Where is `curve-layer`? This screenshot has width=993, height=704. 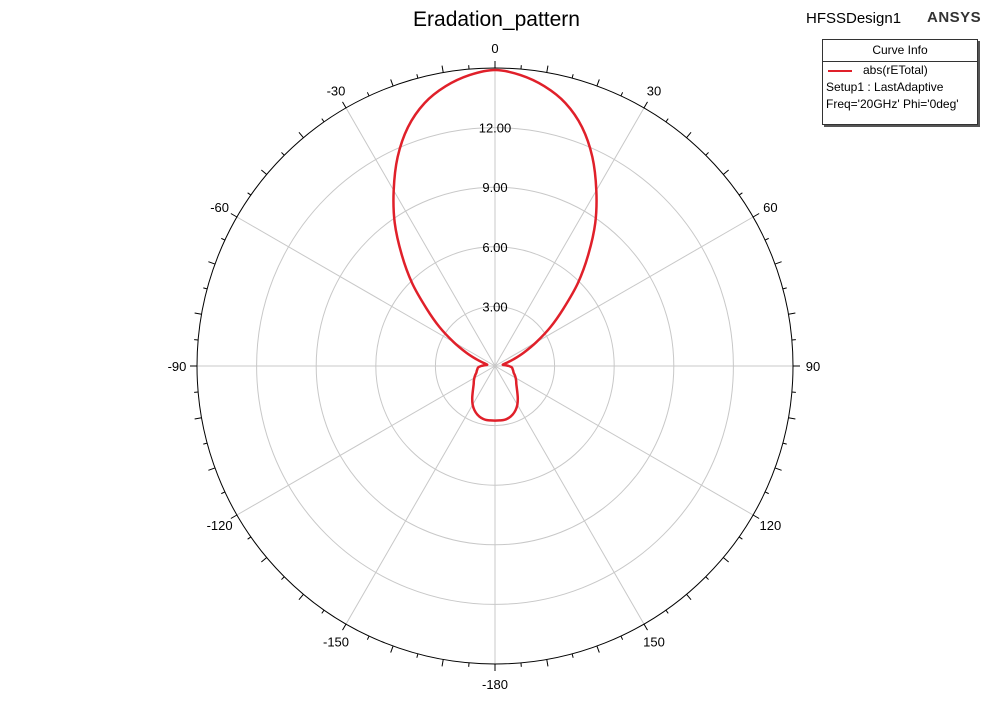 curve-layer is located at coordinates (495, 245).